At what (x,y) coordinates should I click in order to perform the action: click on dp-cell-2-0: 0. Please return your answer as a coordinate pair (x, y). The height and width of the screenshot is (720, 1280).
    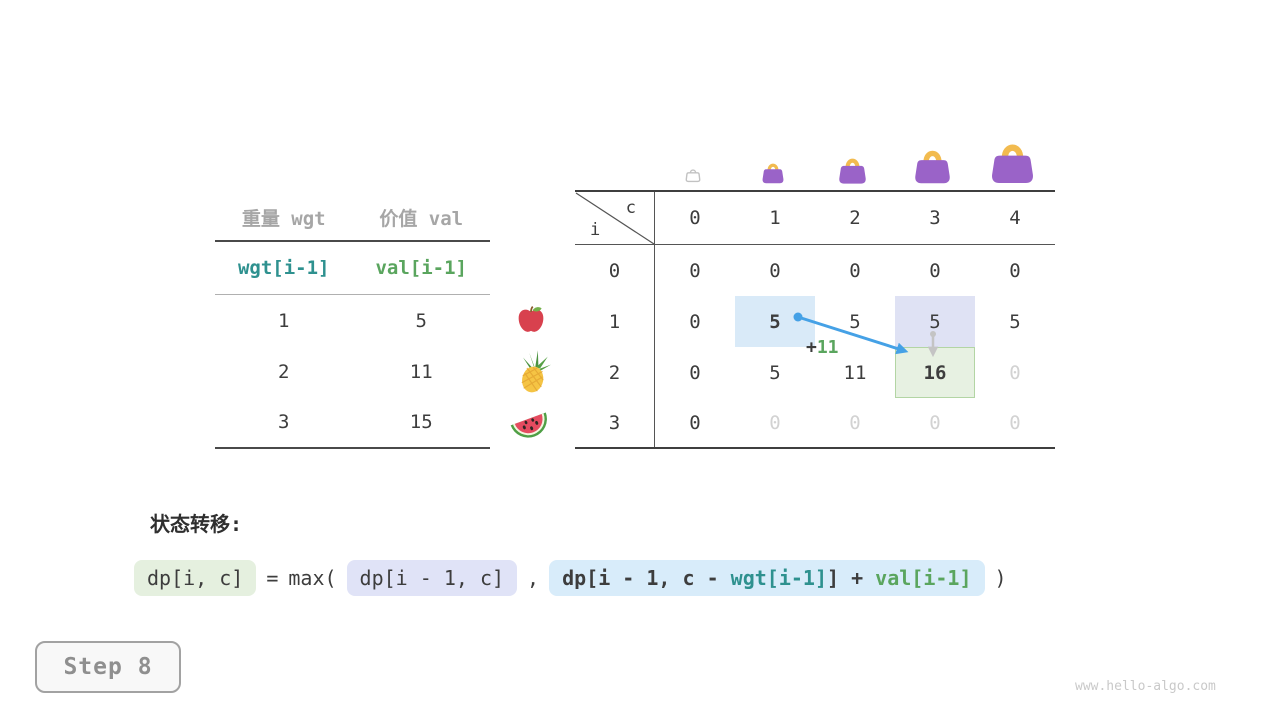
    Looking at the image, I should click on (695, 372).